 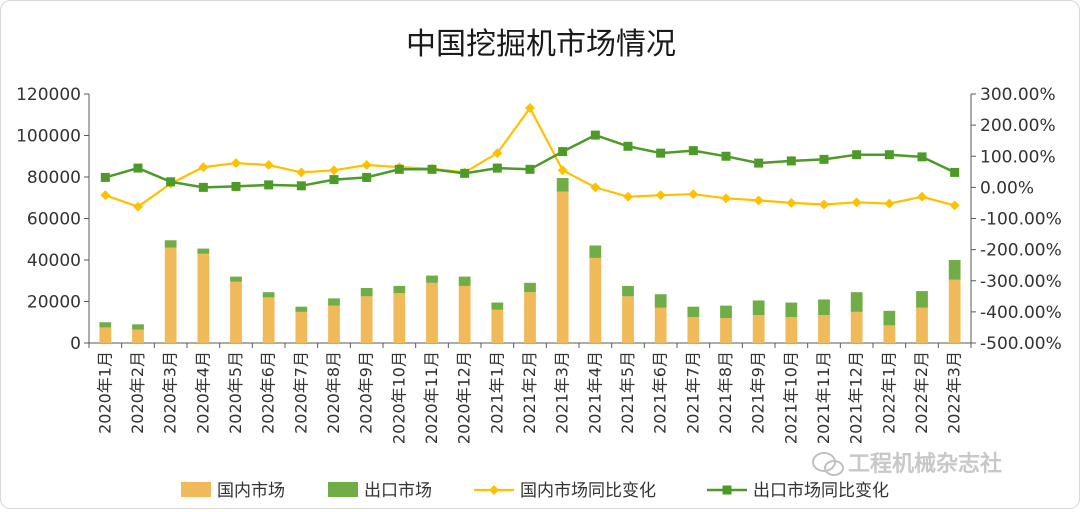 What do you see at coordinates (54, 261) in the screenshot?
I see `y-left-tick-label: 40000` at bounding box center [54, 261].